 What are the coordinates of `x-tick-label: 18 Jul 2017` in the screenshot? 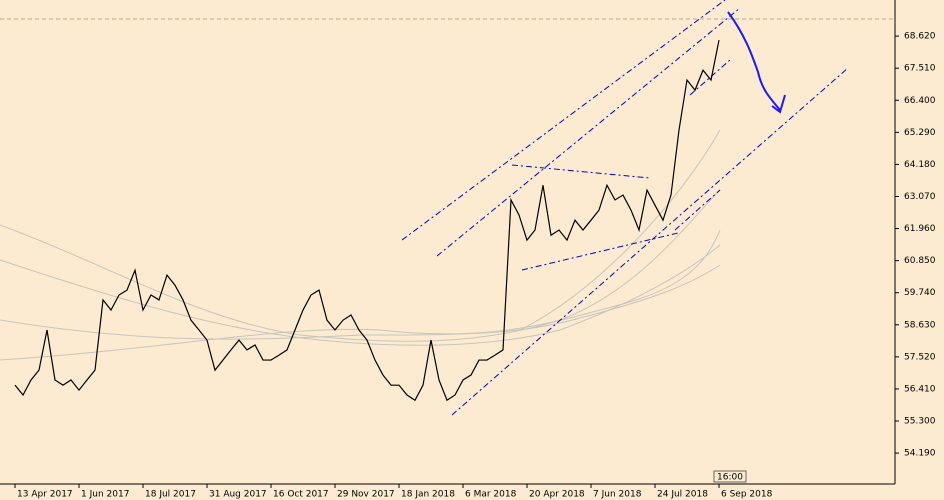 It's located at (170, 495).